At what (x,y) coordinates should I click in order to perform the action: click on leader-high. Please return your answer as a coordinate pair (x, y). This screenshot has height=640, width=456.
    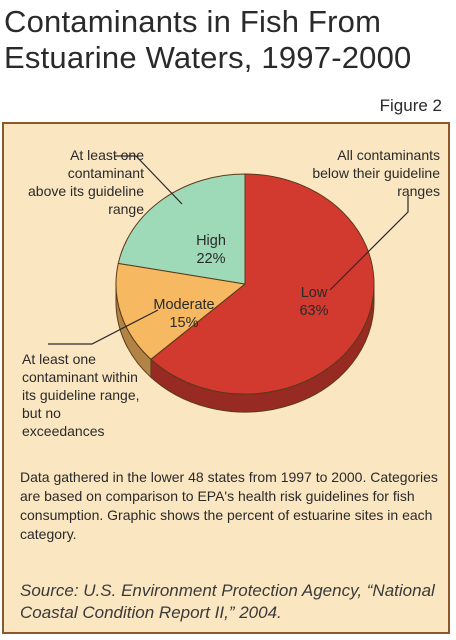
    Looking at the image, I should click on (148, 180).